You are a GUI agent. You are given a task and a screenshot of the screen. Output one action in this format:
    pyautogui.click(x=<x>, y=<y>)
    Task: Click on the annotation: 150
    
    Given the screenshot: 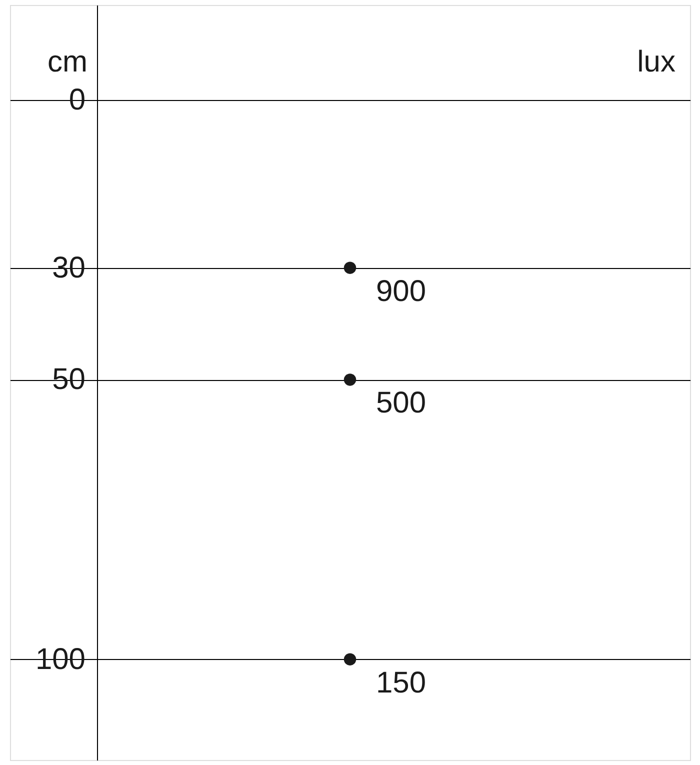 What is the action you would take?
    pyautogui.click(x=401, y=683)
    